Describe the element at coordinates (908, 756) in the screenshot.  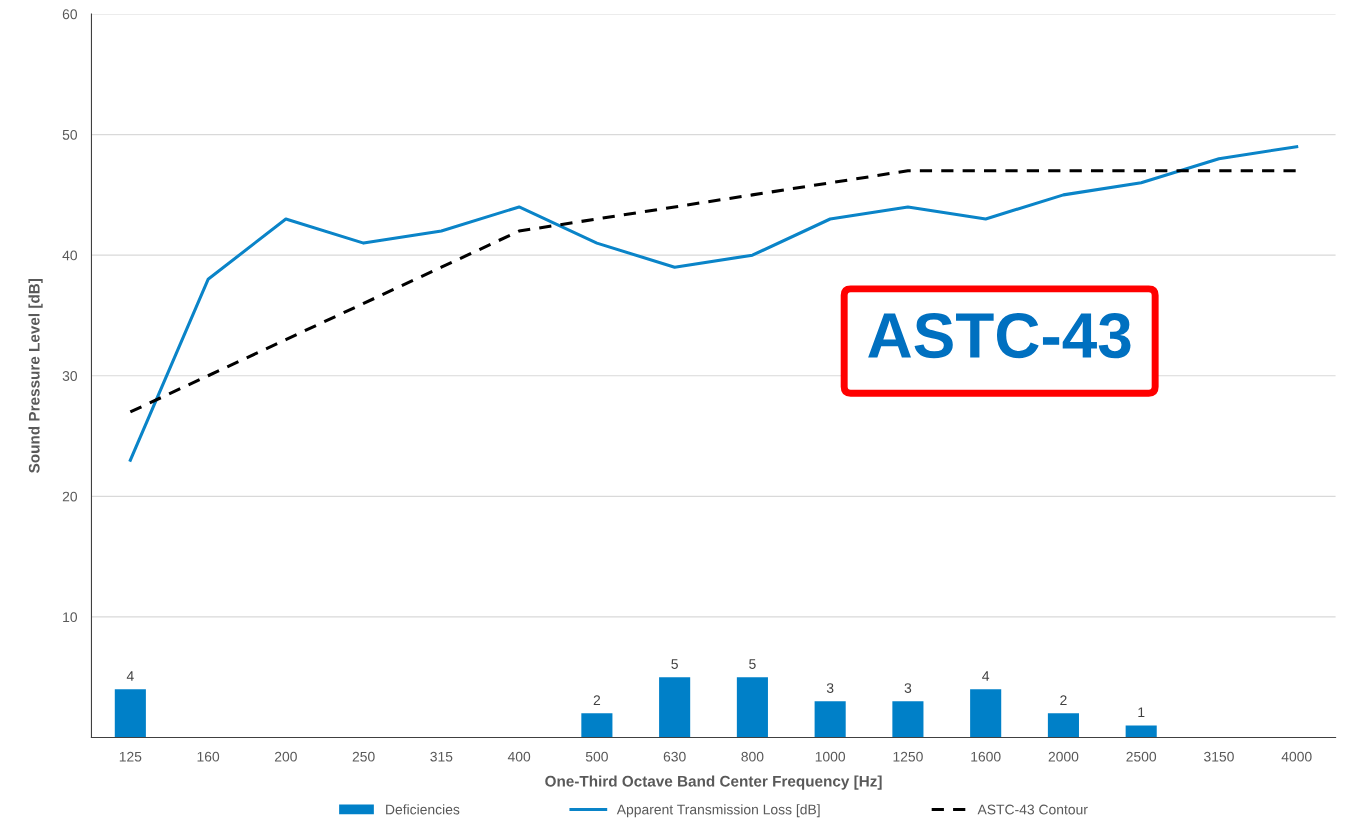
I see `x-tick-label: 1250` at that location.